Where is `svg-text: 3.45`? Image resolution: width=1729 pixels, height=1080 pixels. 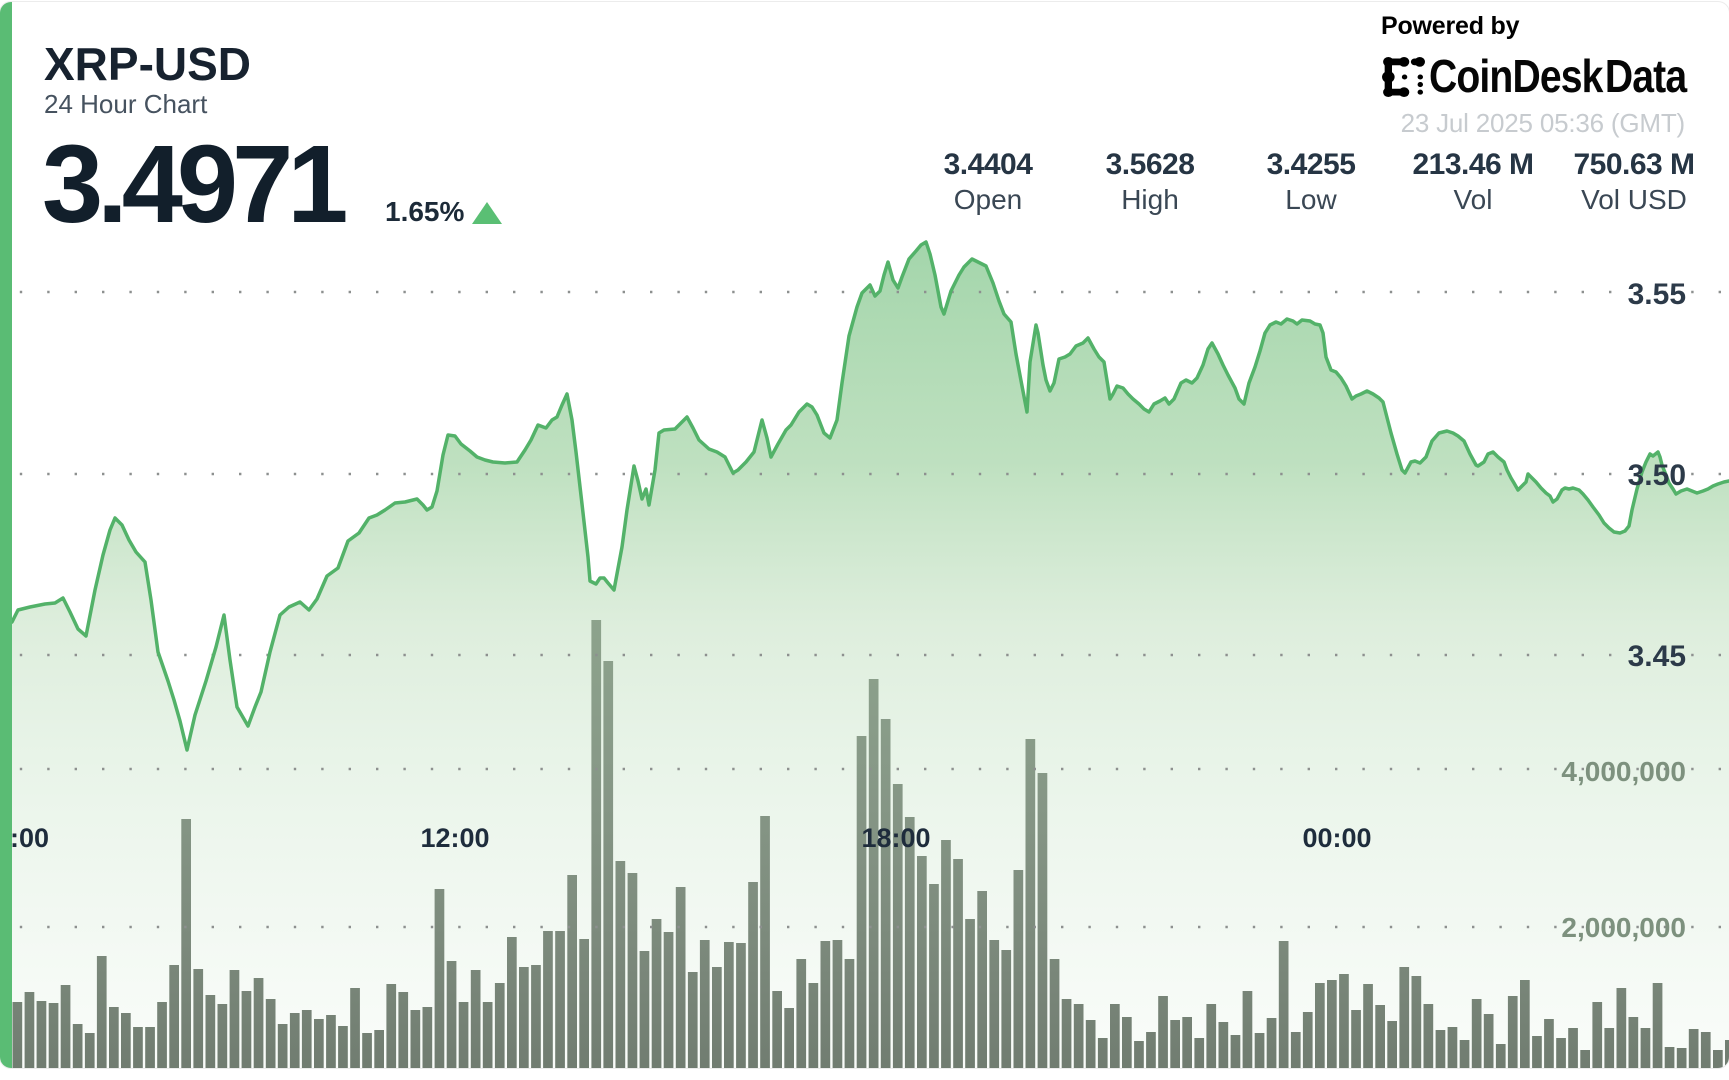
svg-text: 3.45 is located at coordinates (1657, 656).